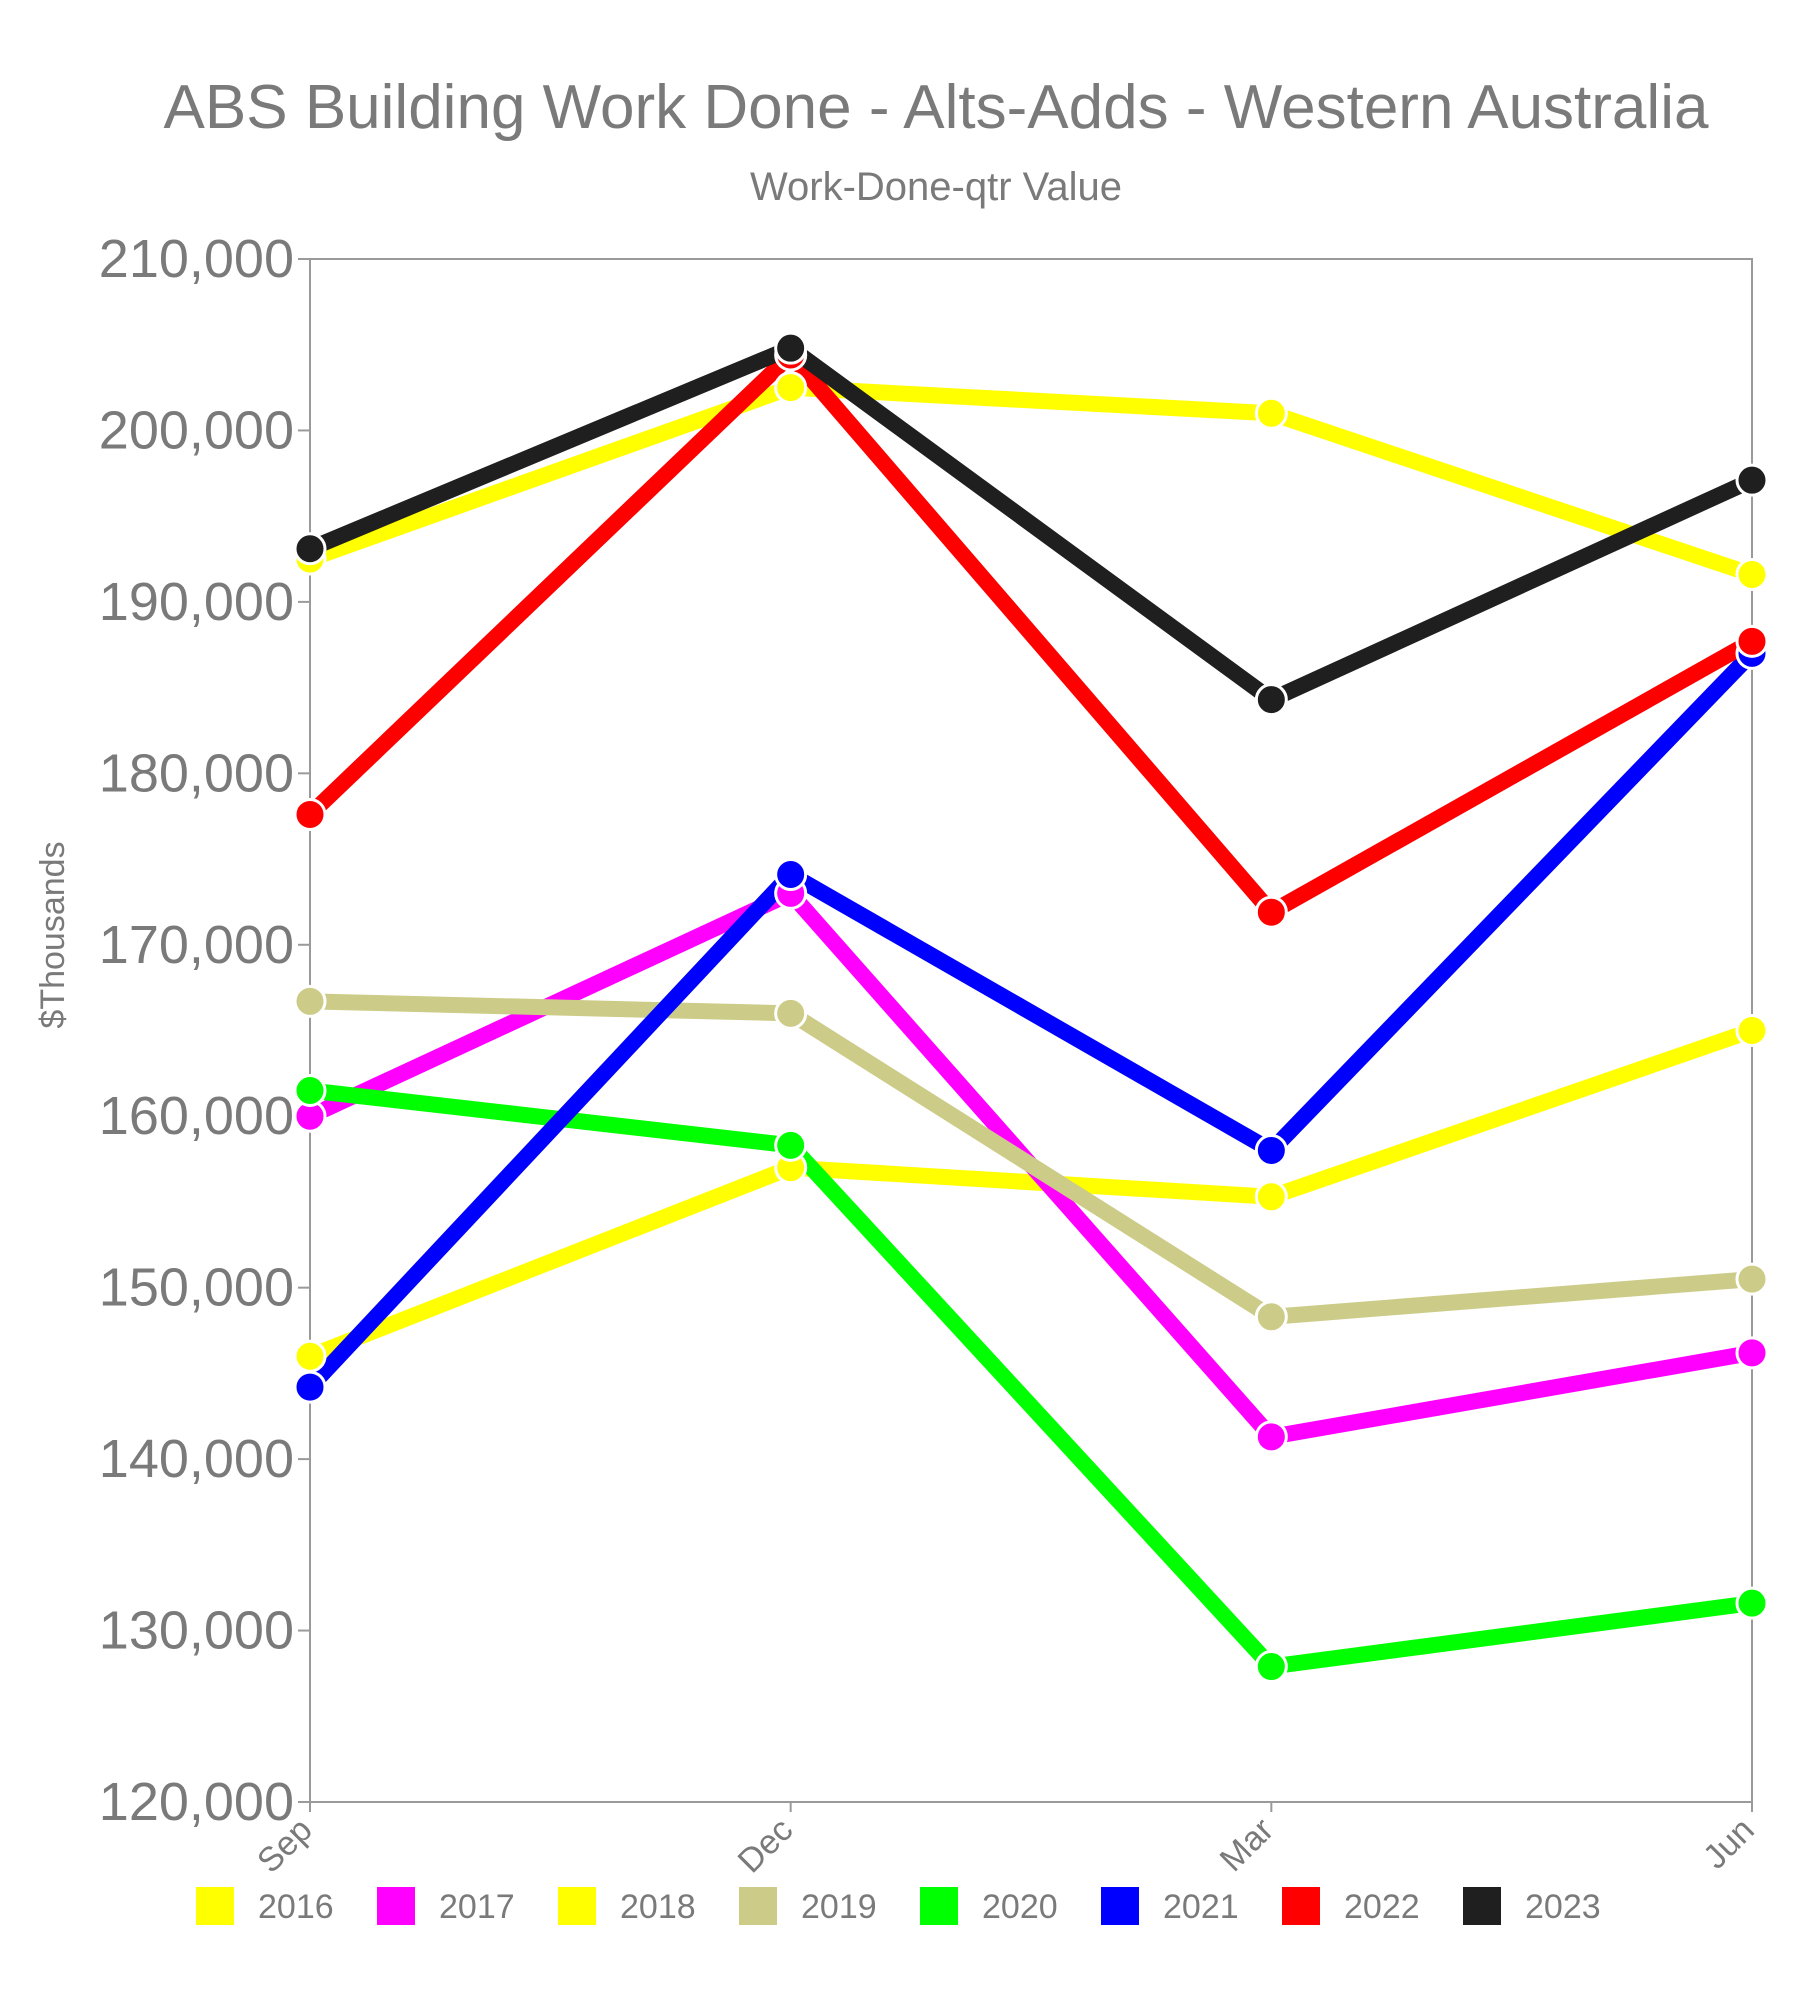 The height and width of the screenshot is (2005, 1800). Describe the element at coordinates (1020, 1907) in the screenshot. I see `legend-label: 2020` at that location.